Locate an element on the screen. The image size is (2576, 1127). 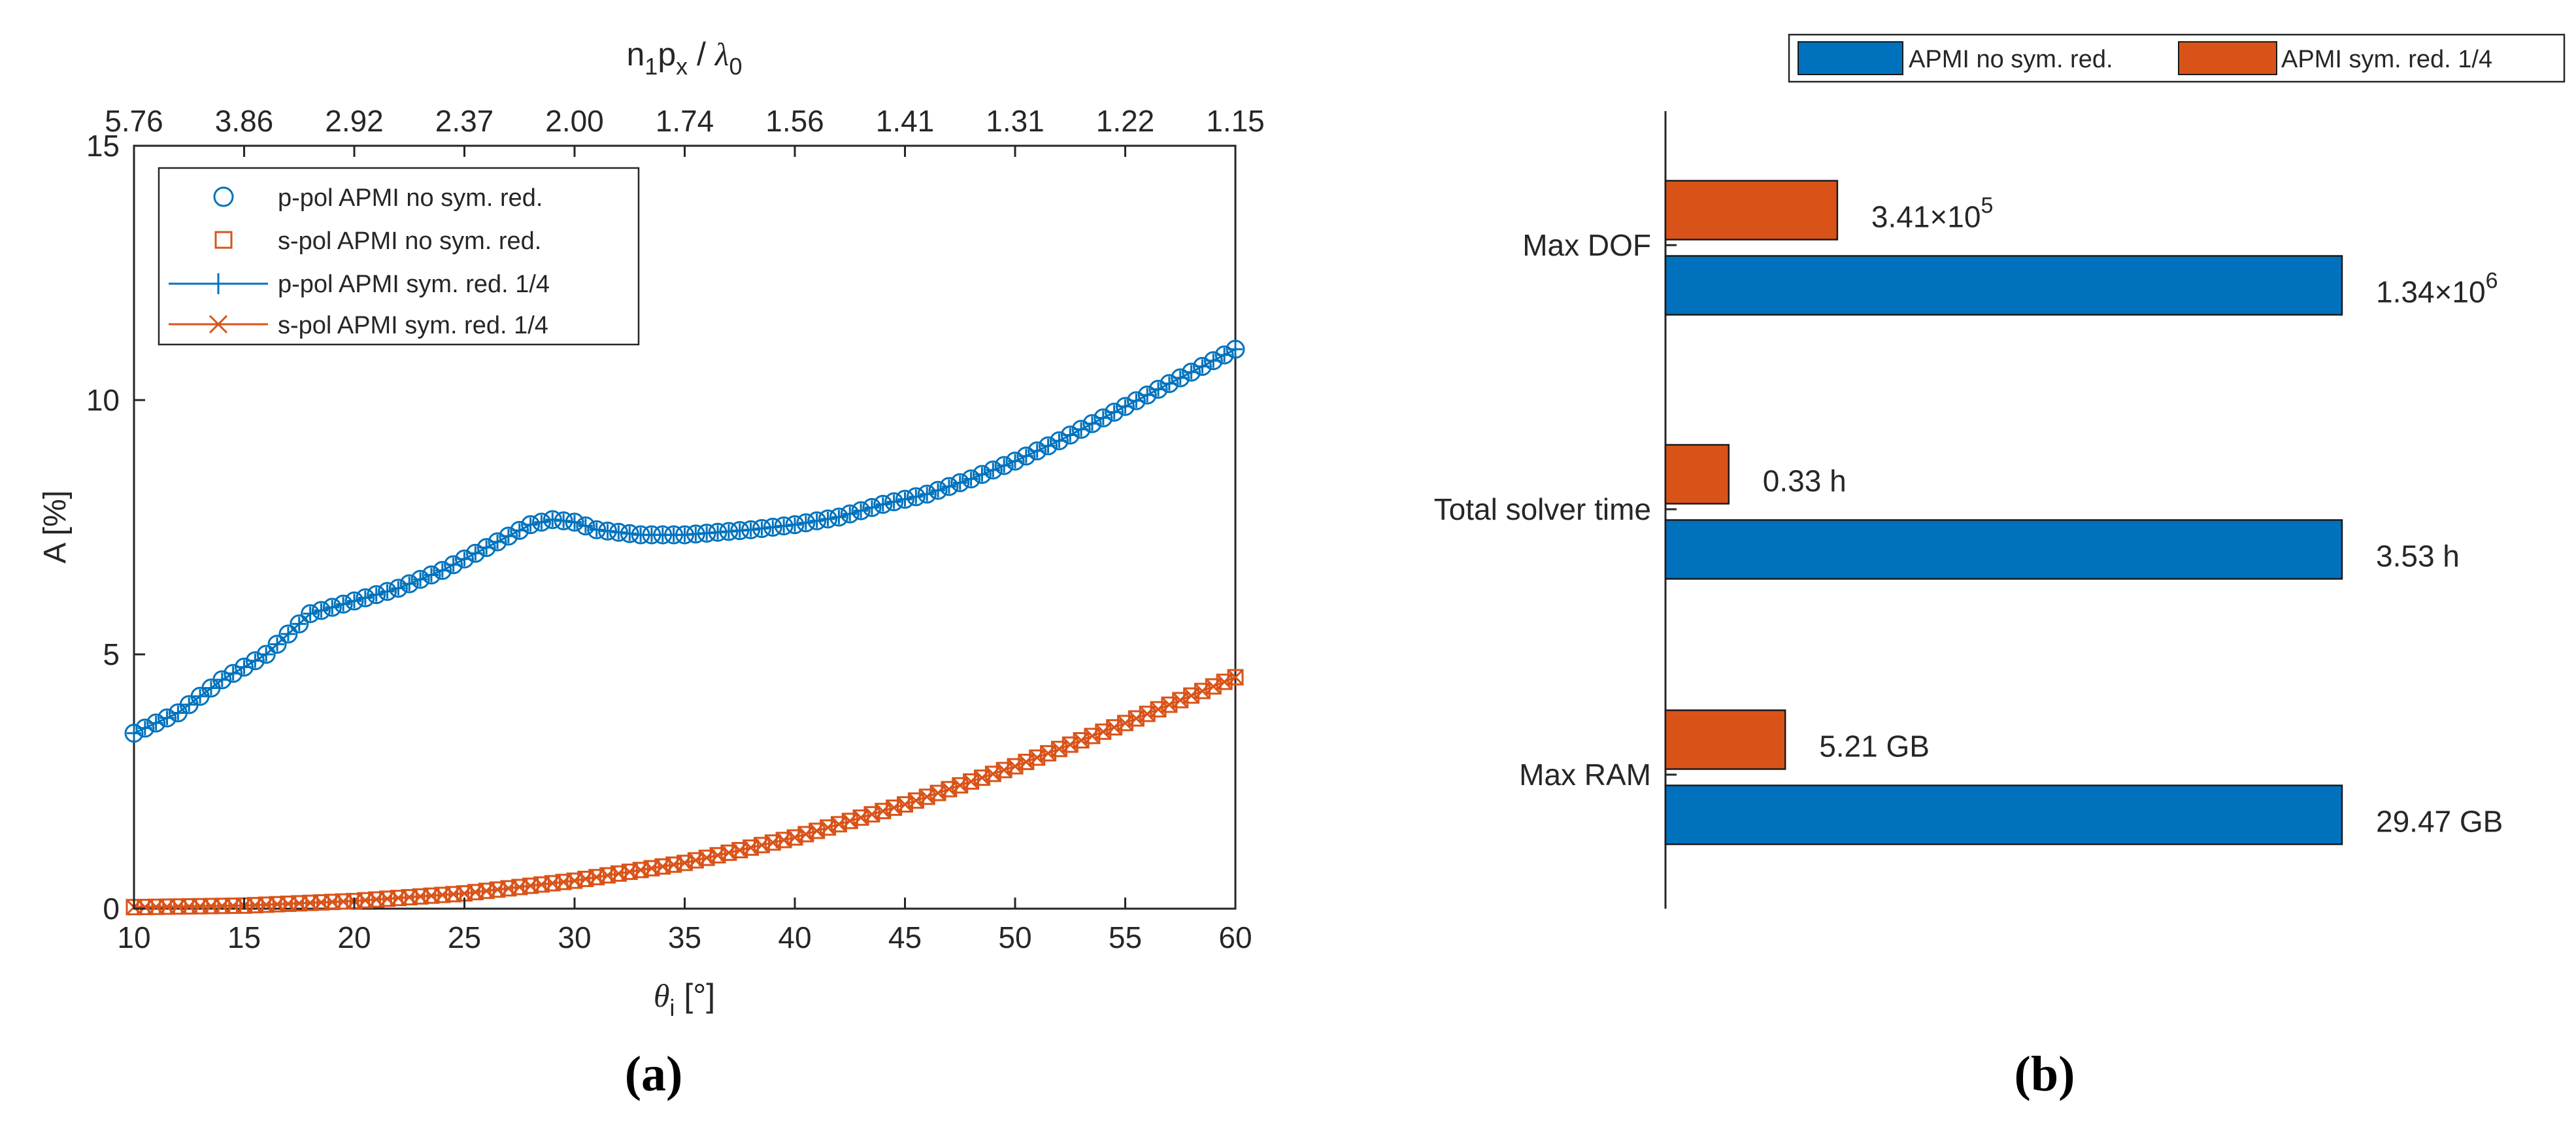
x-axis-ticks: 10 15 20 25 30 35 40 45 50 55 60 is located at coordinates (685, 926).